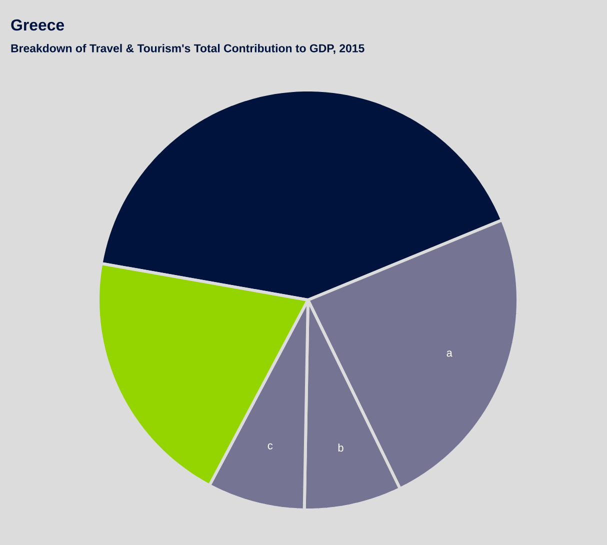 This screenshot has width=607, height=545. Describe the element at coordinates (341, 448) in the screenshot. I see `slice-label: b` at that location.